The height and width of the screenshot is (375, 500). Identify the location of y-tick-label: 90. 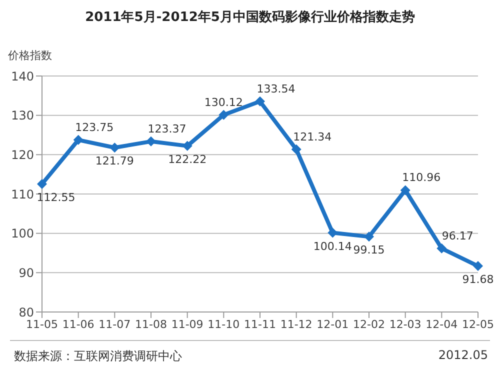
(26, 273).